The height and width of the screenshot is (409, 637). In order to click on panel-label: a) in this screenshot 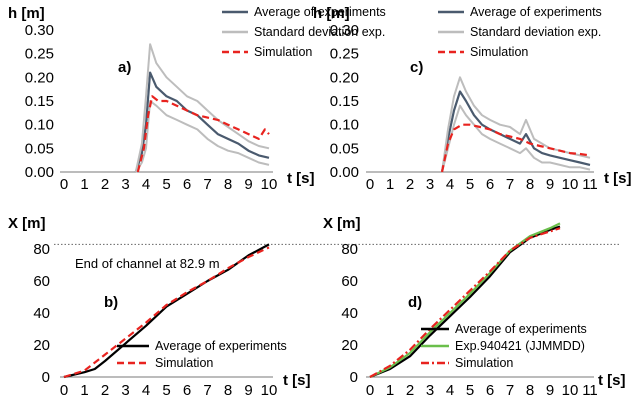, I will do `click(124, 67)`.